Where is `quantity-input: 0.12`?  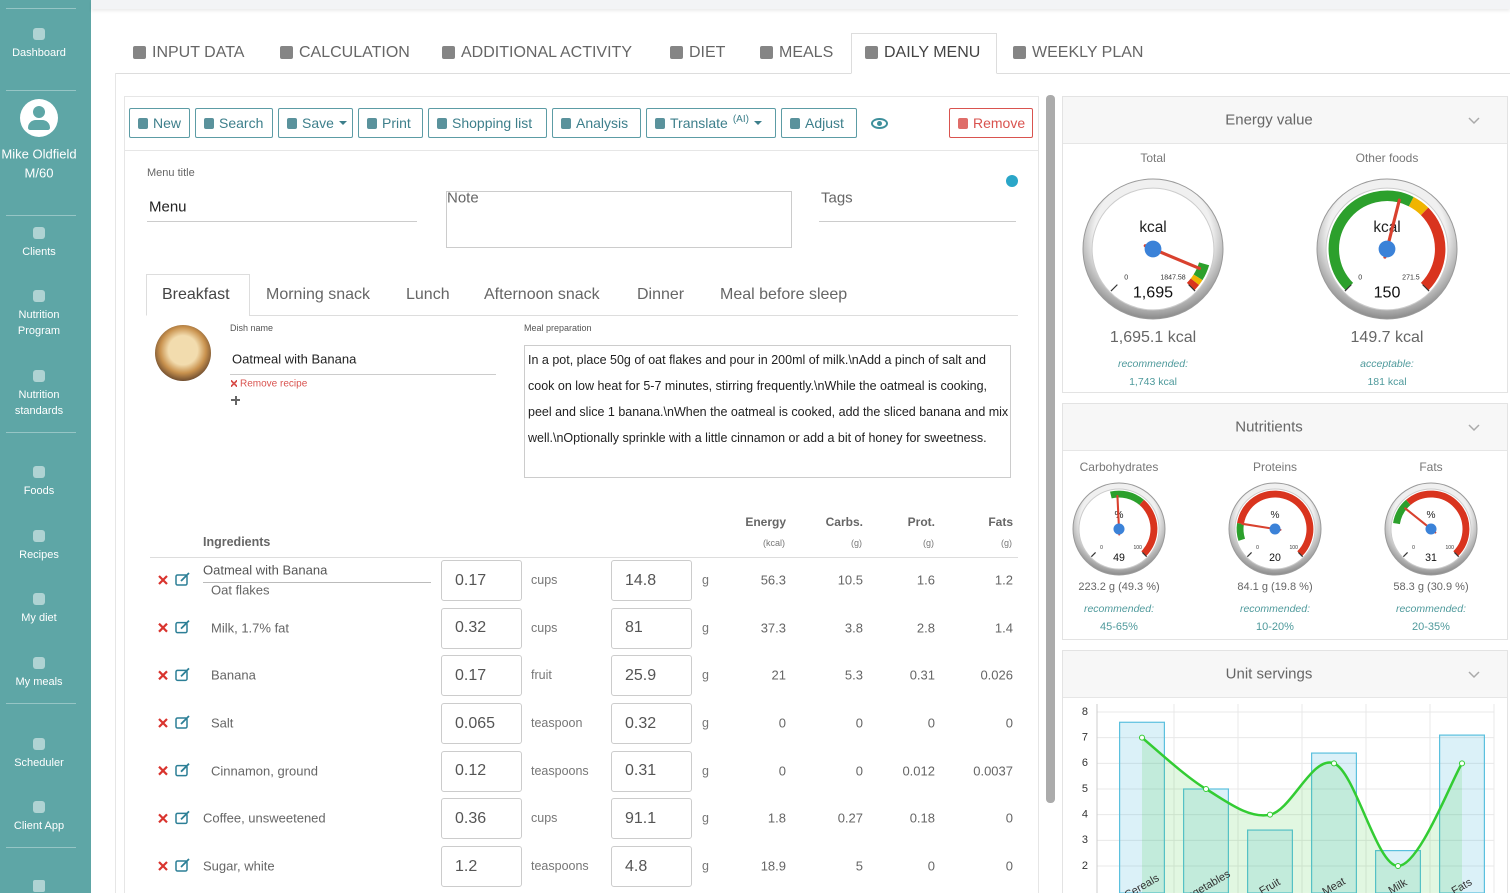 quantity-input: 0.12 is located at coordinates (481, 771).